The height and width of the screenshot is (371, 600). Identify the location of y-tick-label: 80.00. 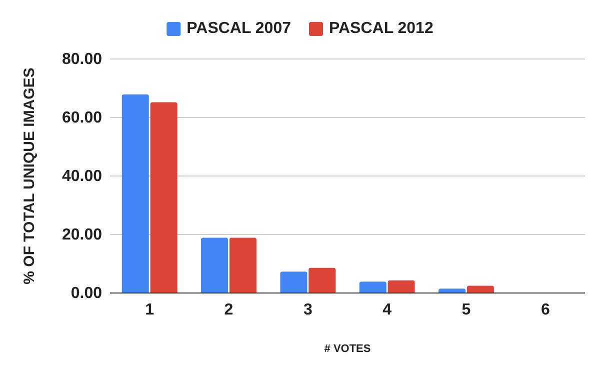
(82, 59).